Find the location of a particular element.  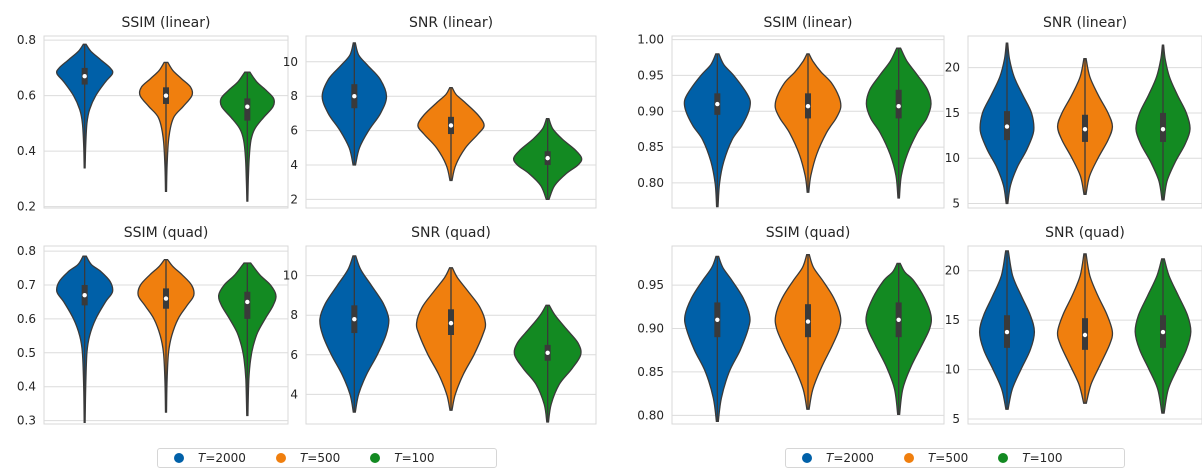

y-tick-label: 0.3 is located at coordinates (26, 421).